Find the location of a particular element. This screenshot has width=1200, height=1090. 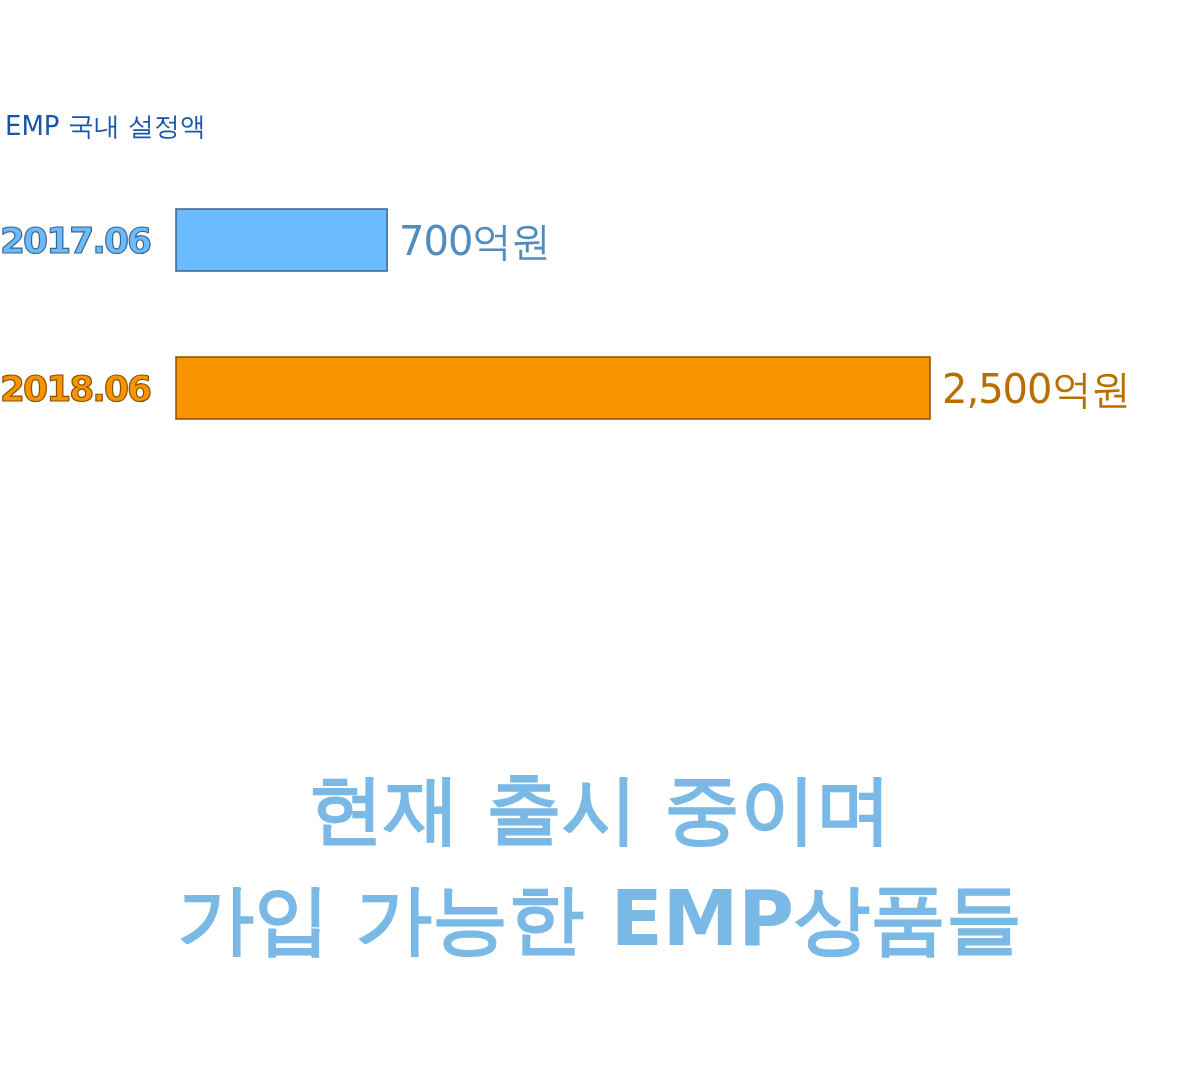

y-tick-label: 2017.06 is located at coordinates (75, 240).